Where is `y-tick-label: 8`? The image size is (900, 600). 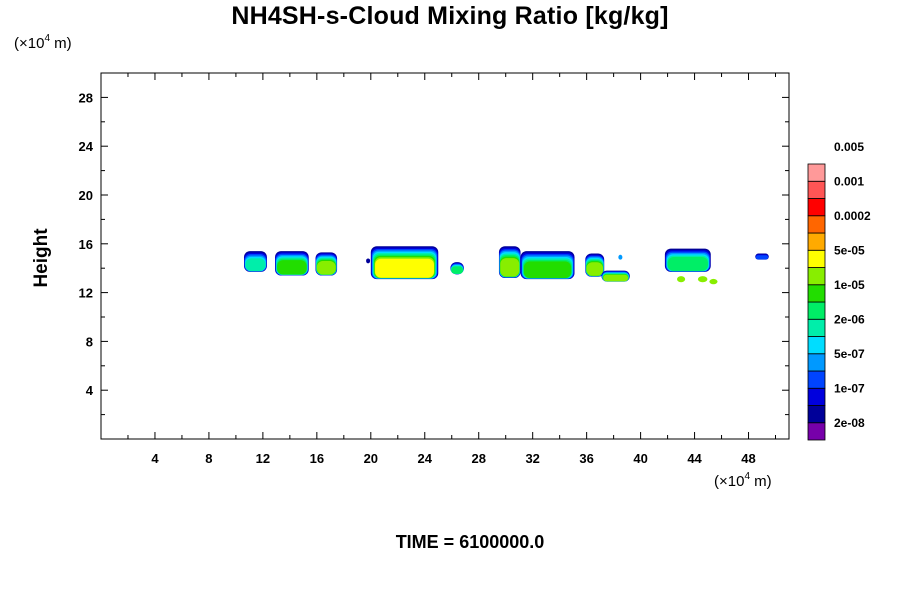
y-tick-label: 8 is located at coordinates (89, 341).